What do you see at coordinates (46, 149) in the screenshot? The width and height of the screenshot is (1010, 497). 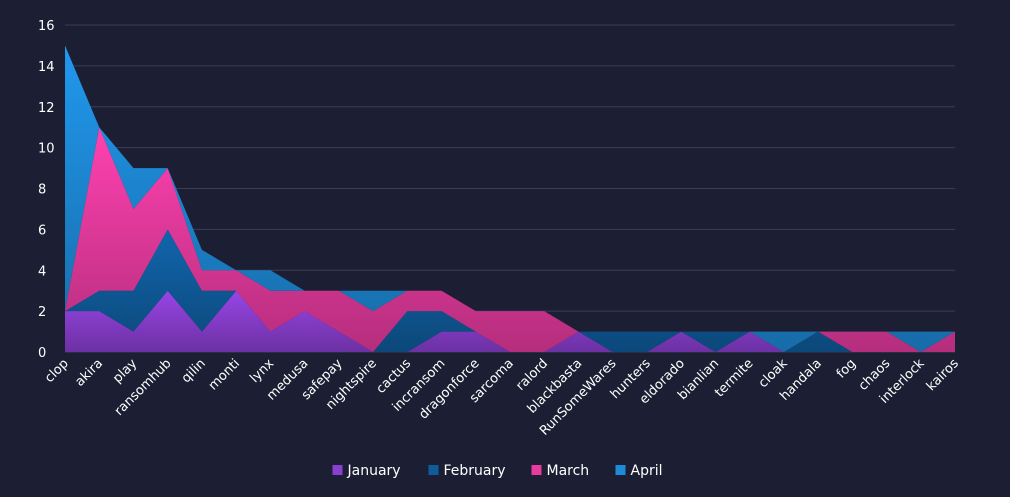 I see `y-tick-label: 10` at bounding box center [46, 149].